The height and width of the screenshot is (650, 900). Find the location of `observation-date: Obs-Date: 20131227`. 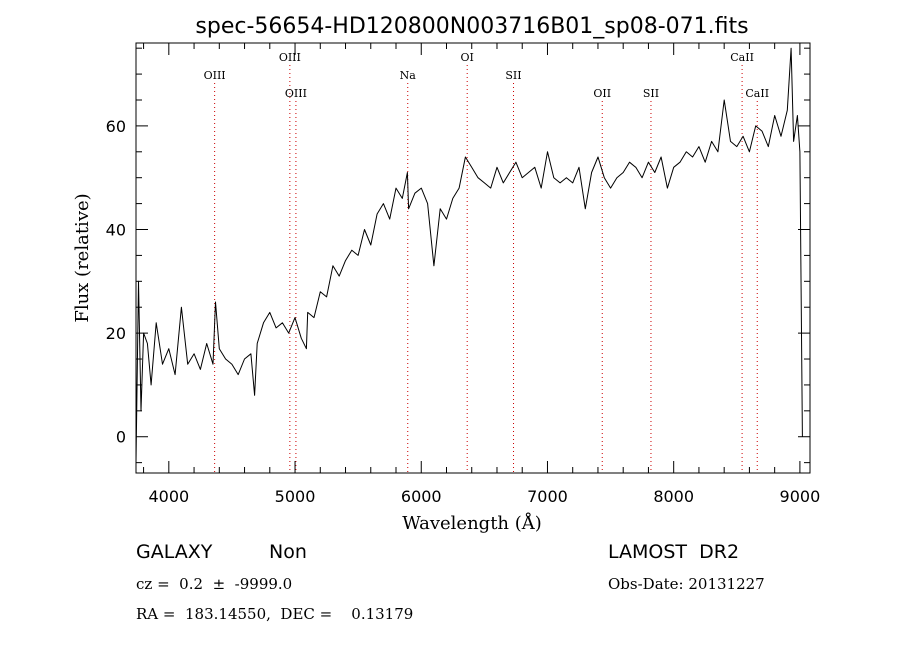

observation-date: Obs-Date: 20131227 is located at coordinates (686, 584).